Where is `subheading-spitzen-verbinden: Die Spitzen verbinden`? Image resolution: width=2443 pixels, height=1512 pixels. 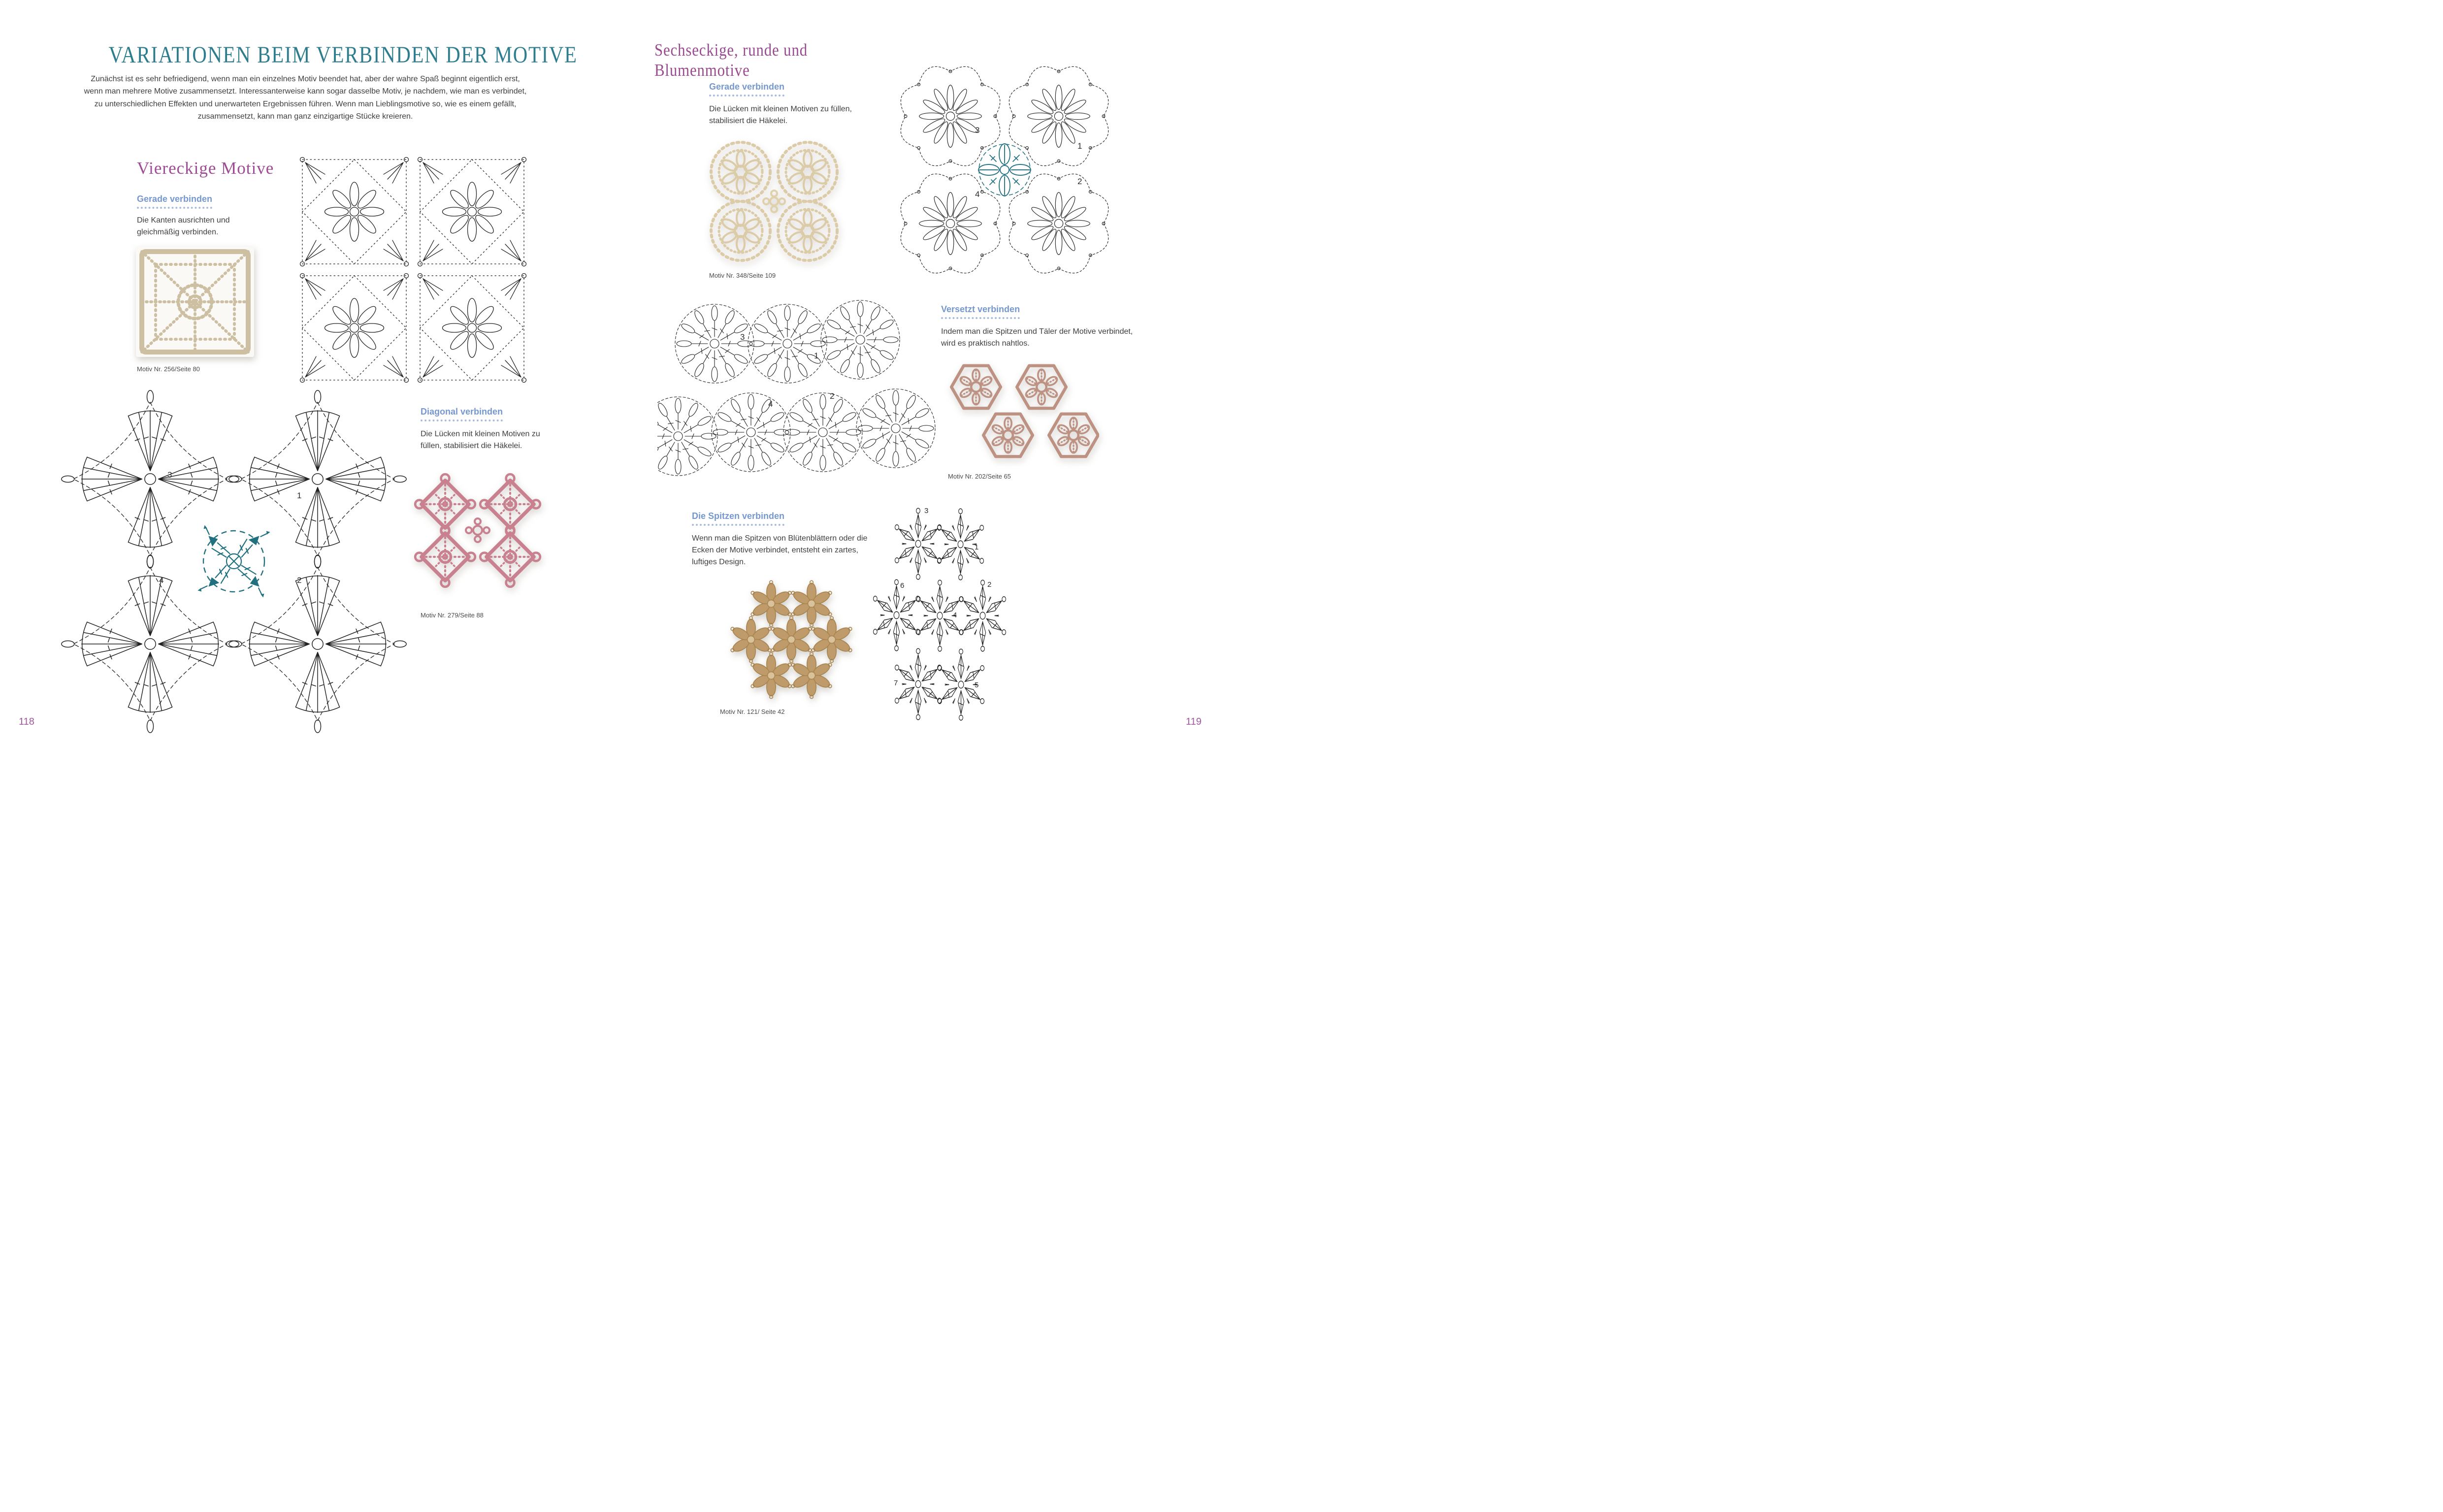 subheading-spitzen-verbinden: Die Spitzen verbinden is located at coordinates (738, 518).